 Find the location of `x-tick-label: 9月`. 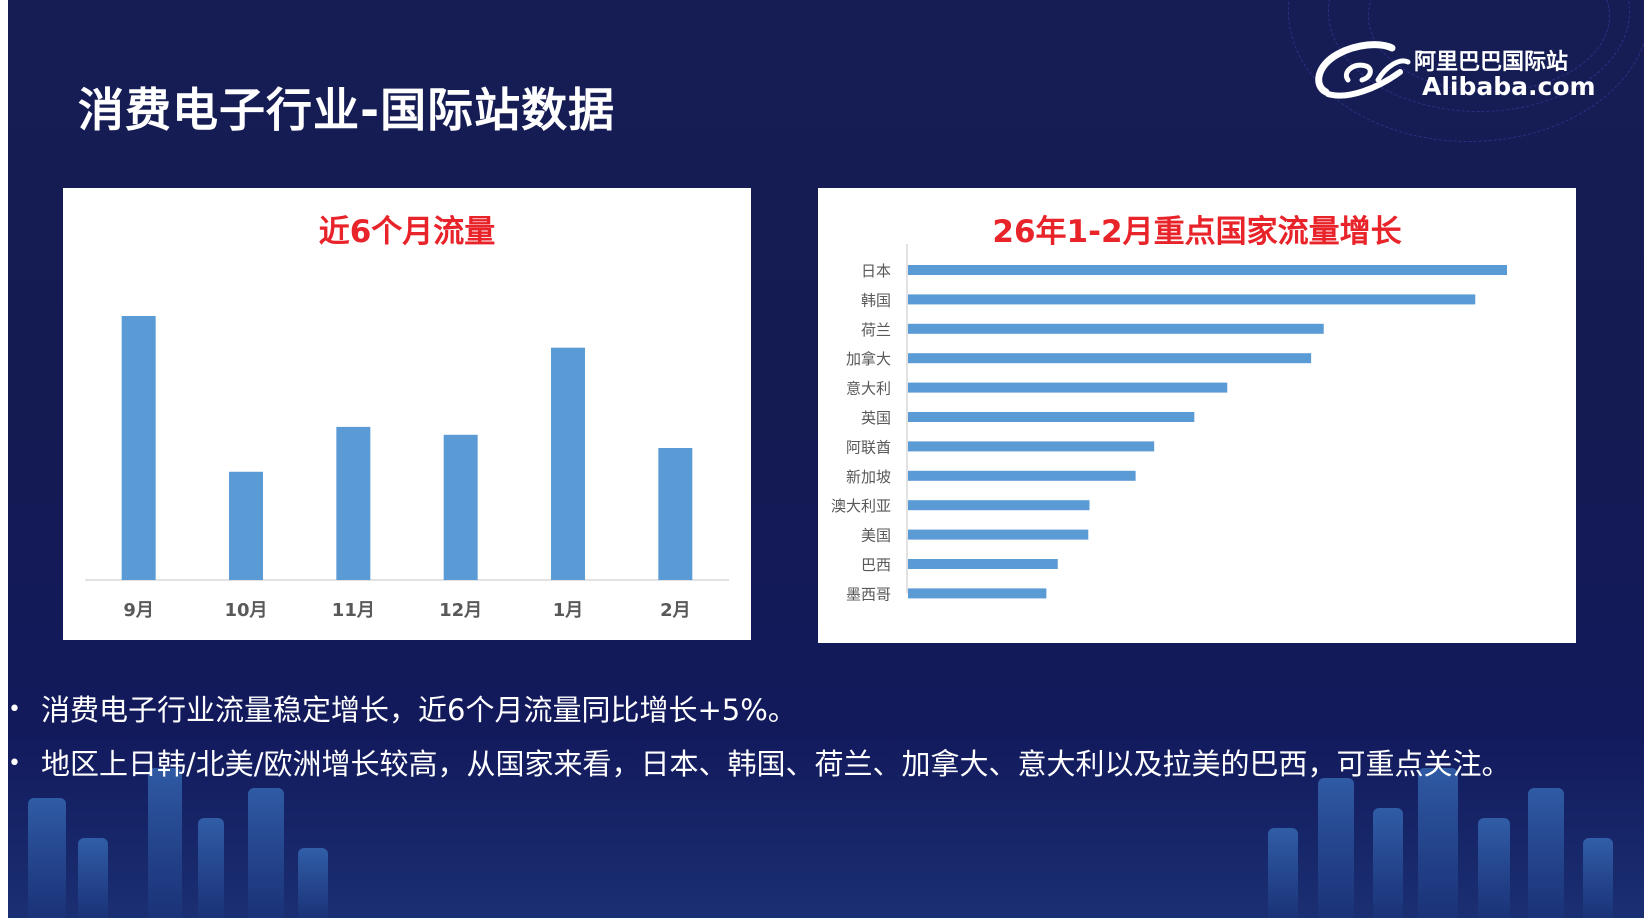

x-tick-label: 9月 is located at coordinates (138, 610).